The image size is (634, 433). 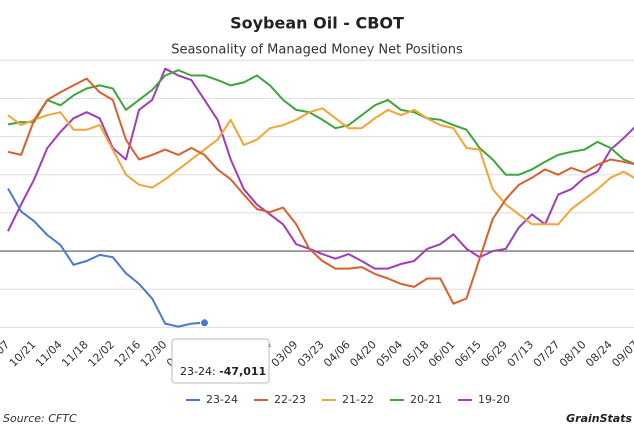 What do you see at coordinates (426, 399) in the screenshot?
I see `legend-label: 20-21` at bounding box center [426, 399].